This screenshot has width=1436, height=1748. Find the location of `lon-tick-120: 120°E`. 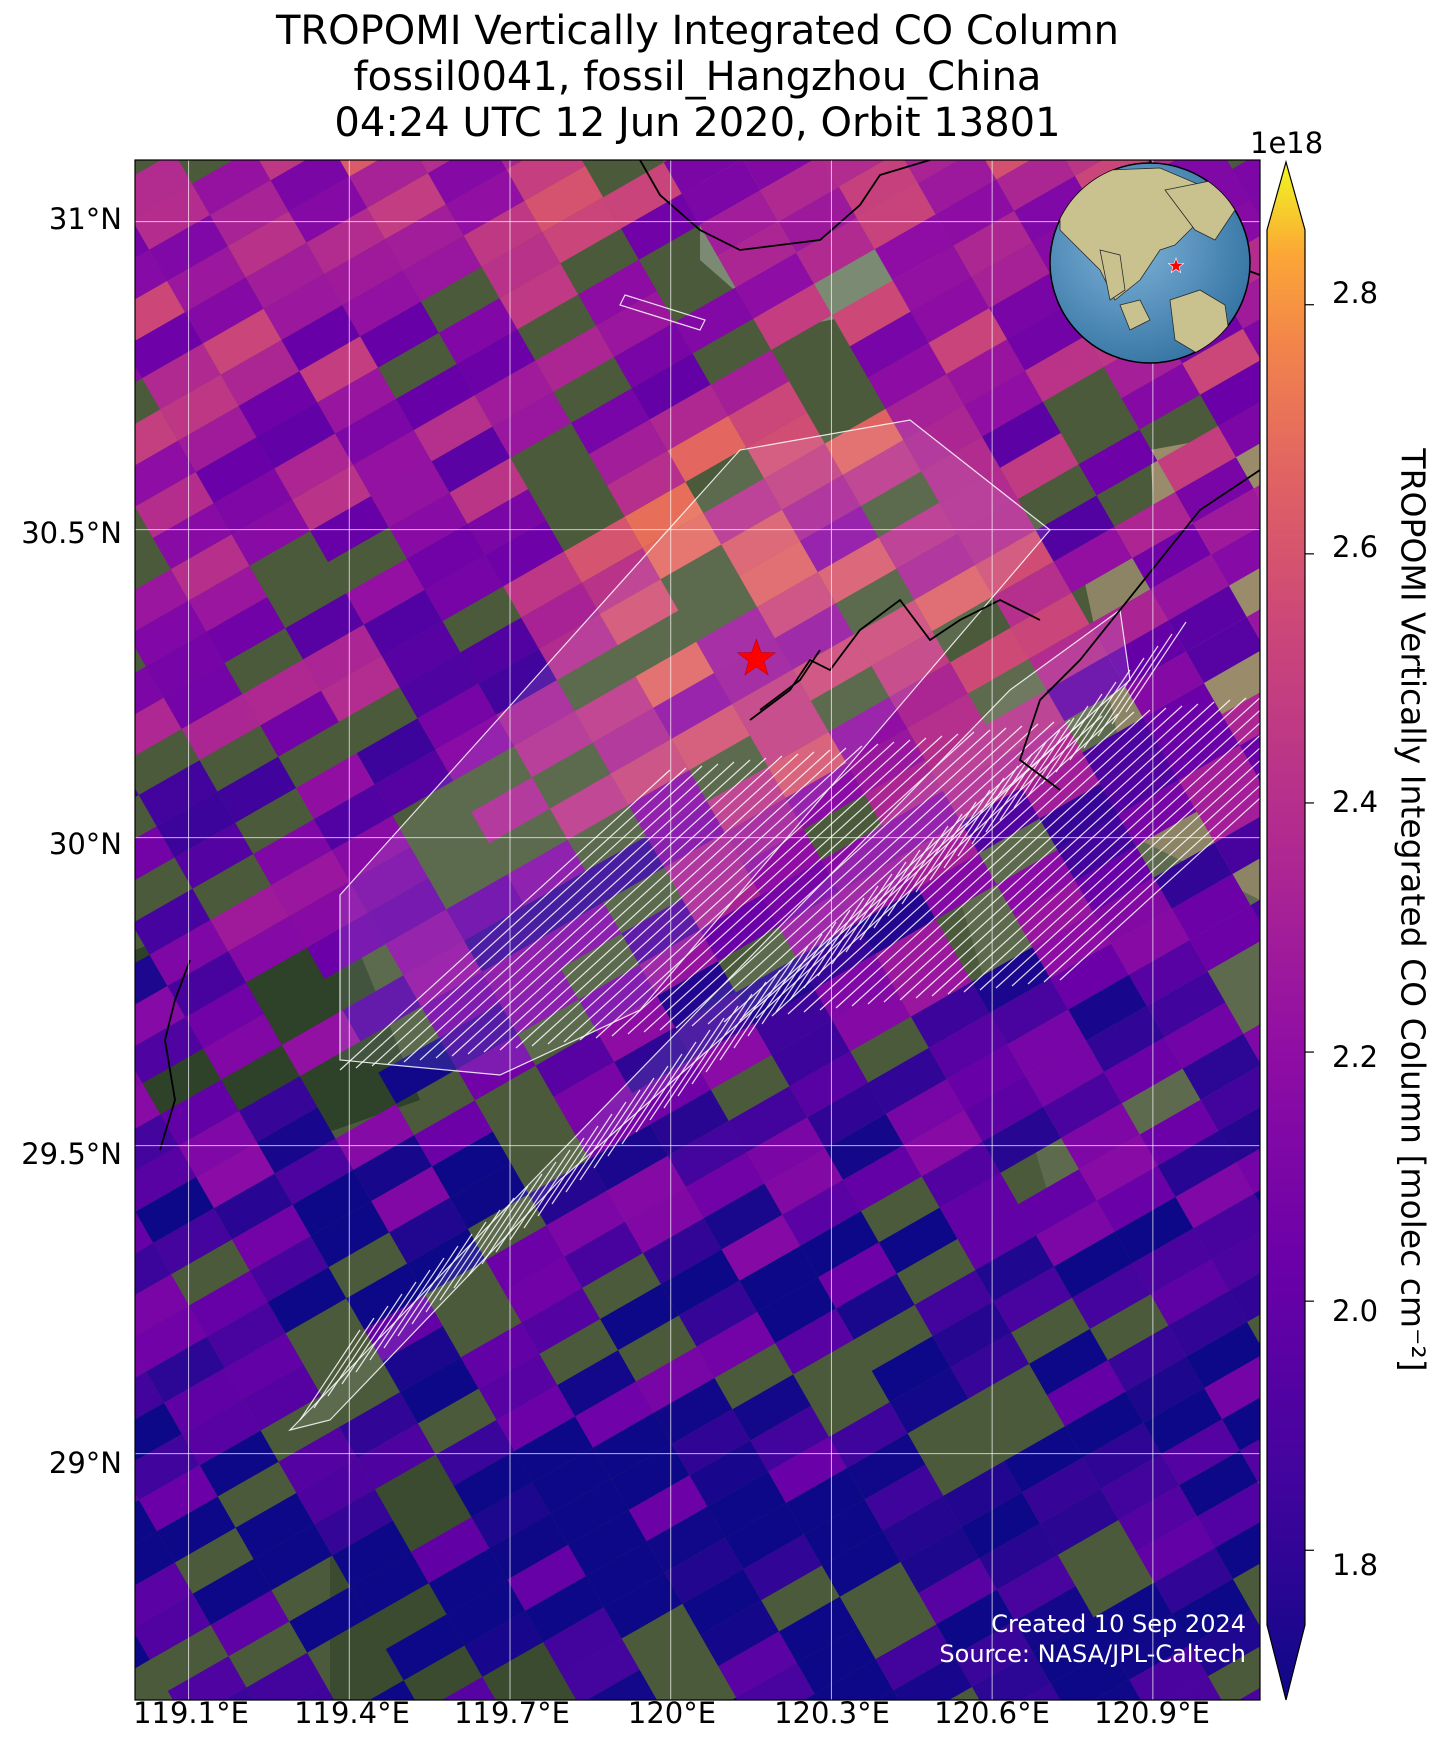

lon-tick-120: 120°E is located at coordinates (672, 1713).